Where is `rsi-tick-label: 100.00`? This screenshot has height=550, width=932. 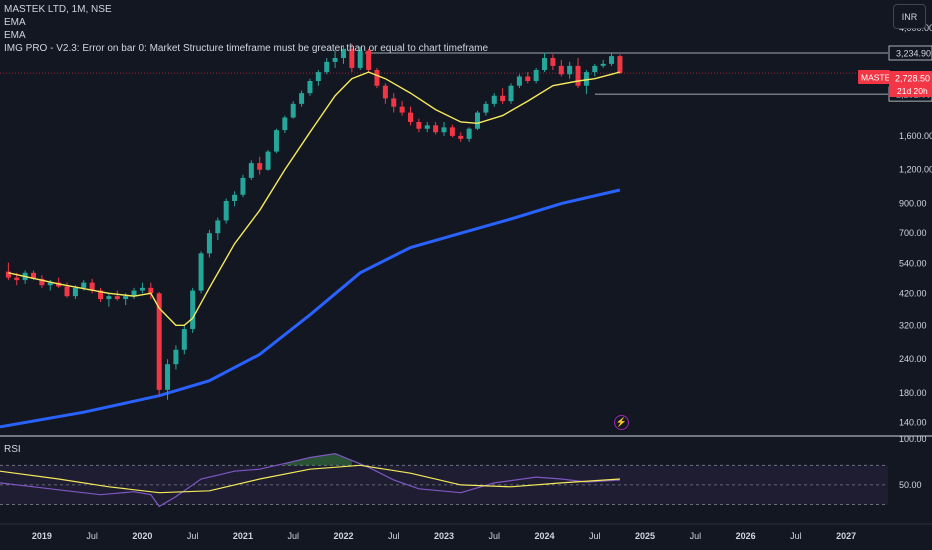
rsi-tick-label: 100.00 is located at coordinates (913, 439).